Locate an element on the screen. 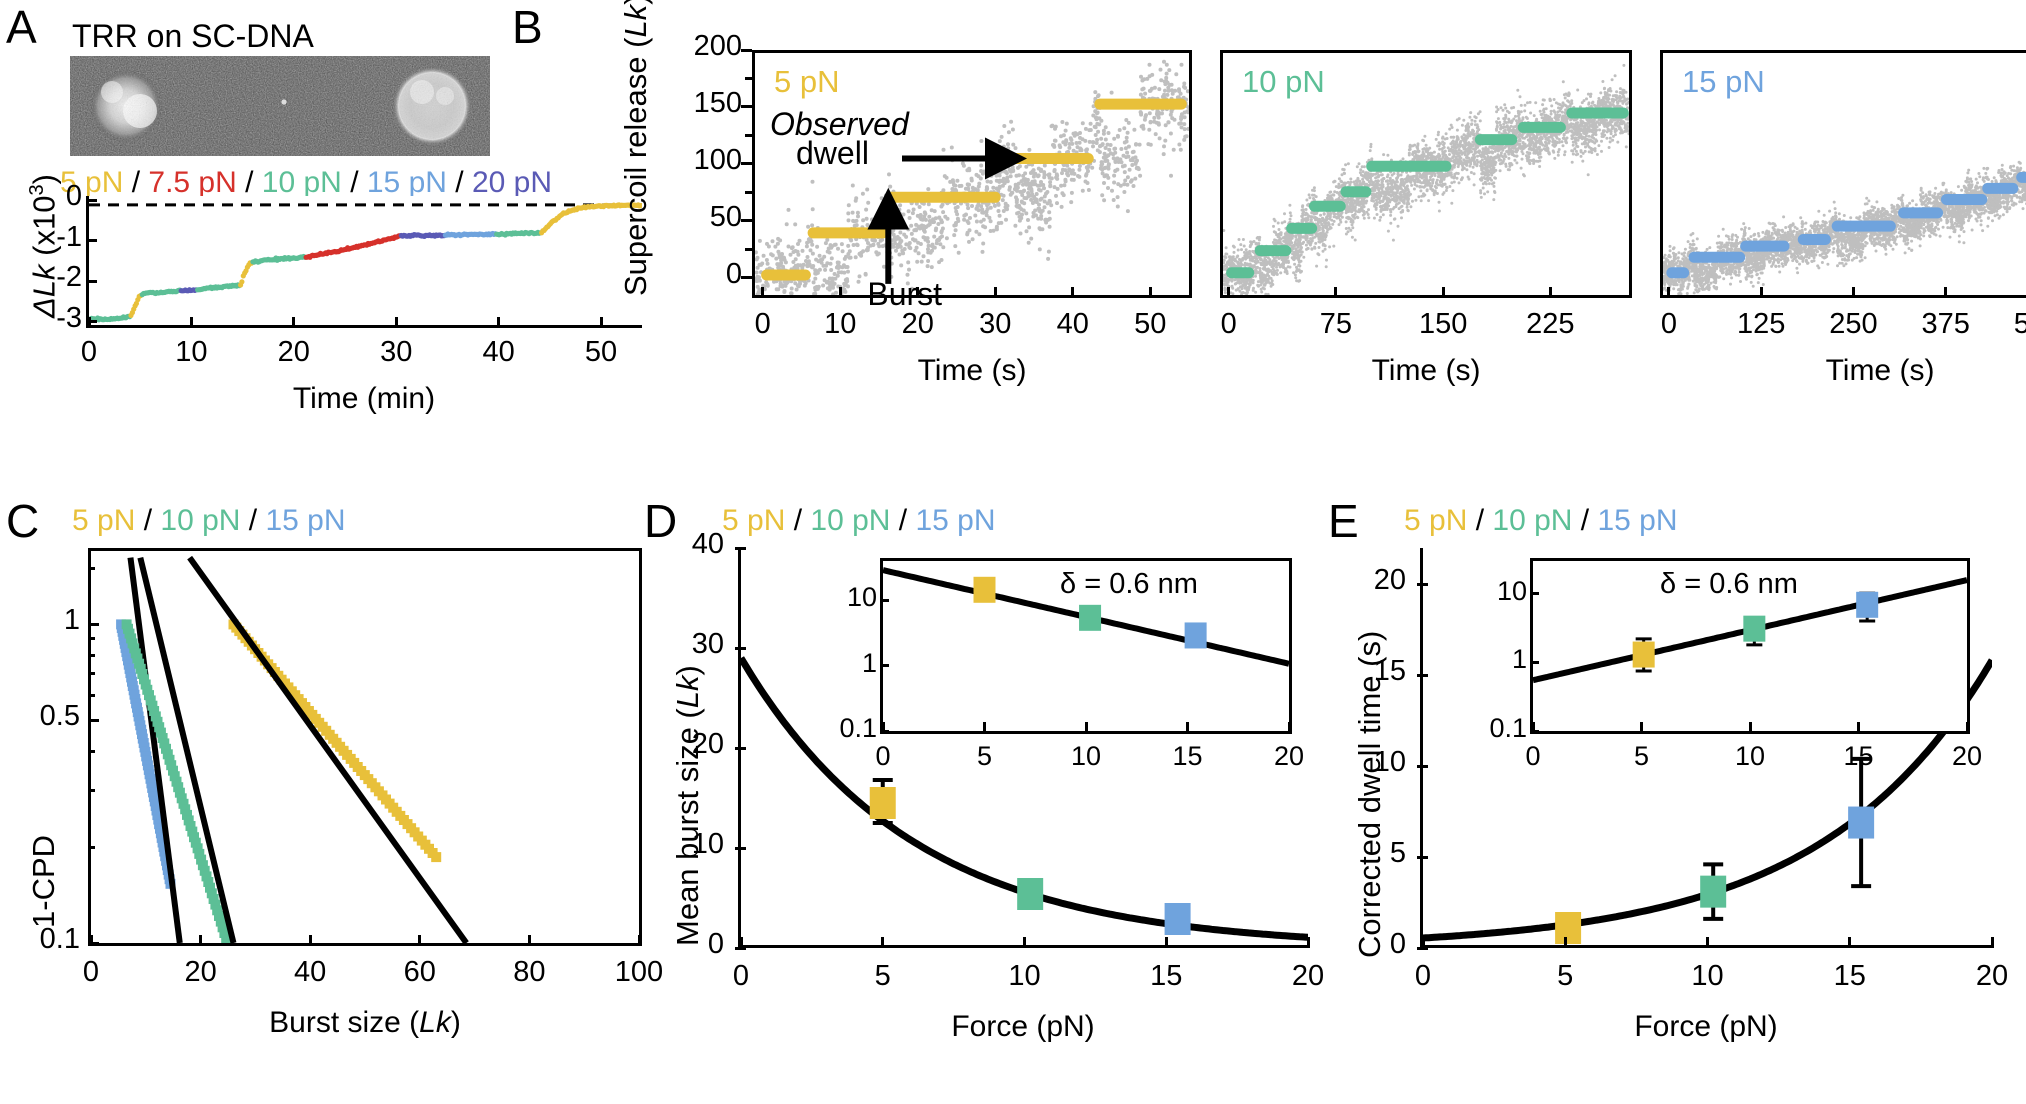  axis-tick-label: 30 is located at coordinates (396, 352).